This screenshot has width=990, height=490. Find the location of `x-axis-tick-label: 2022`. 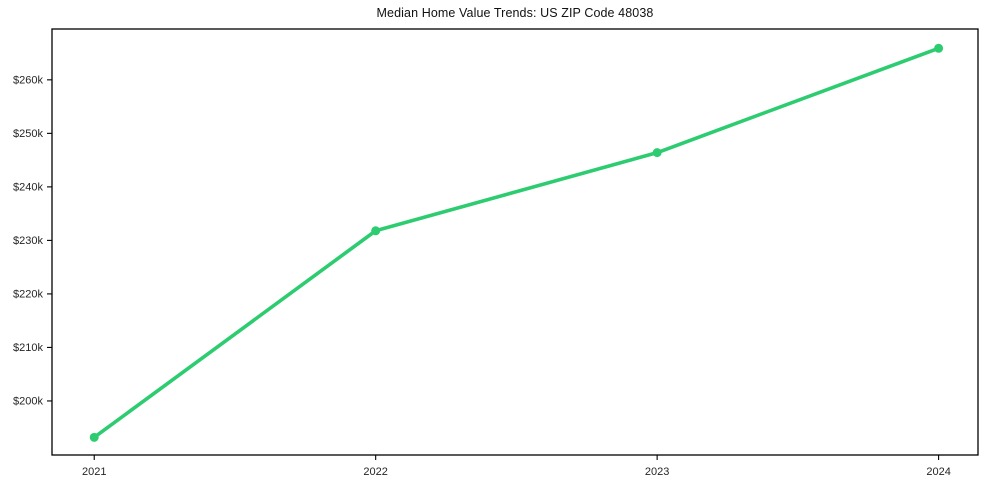

x-axis-tick-label: 2022 is located at coordinates (375, 472).